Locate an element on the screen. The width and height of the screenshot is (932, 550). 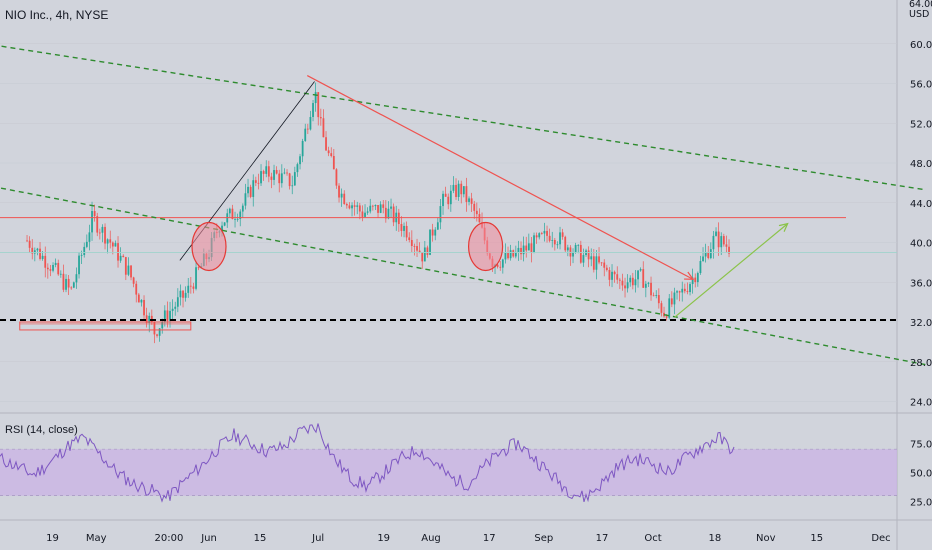
top-price-label: 64.00 is located at coordinates (920, 5).